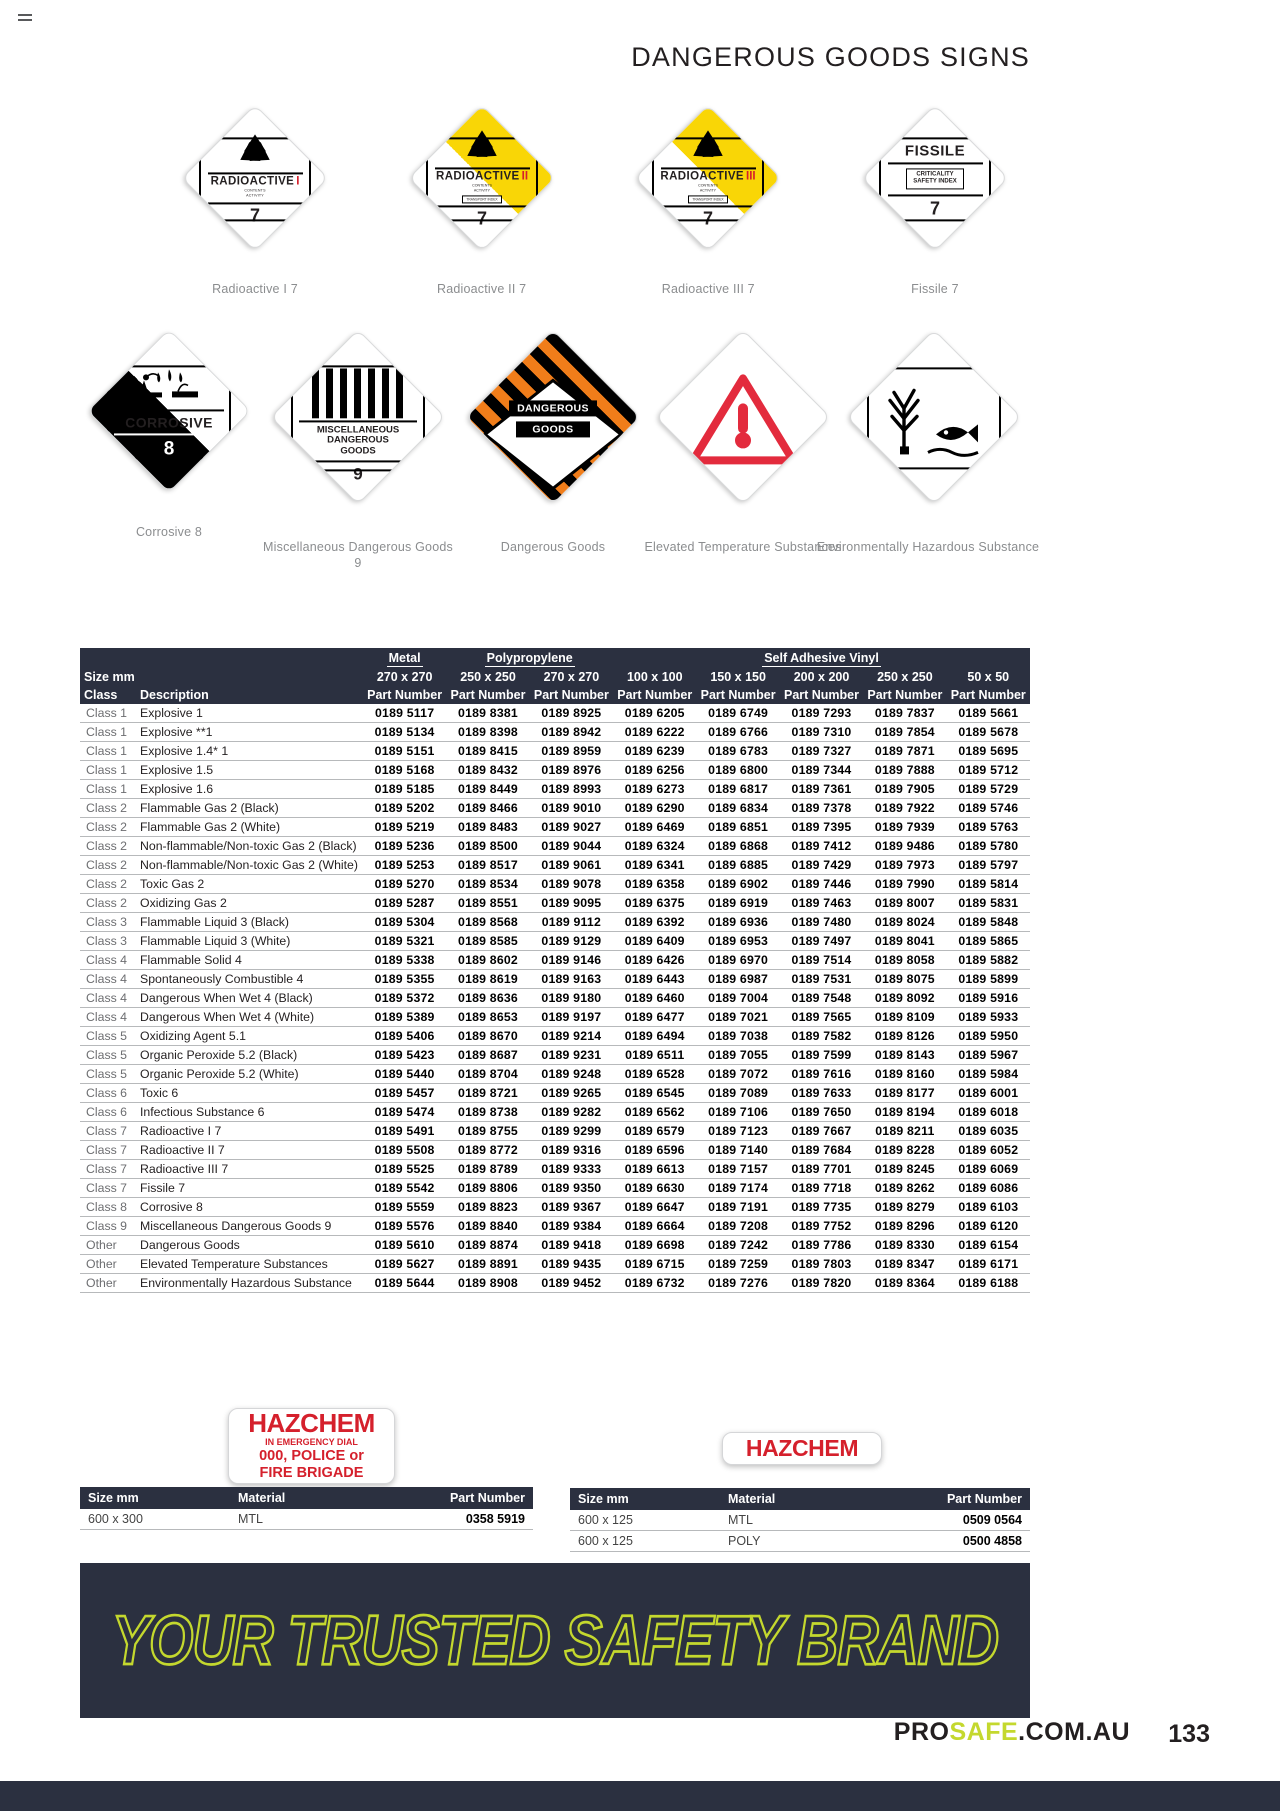 Image resolution: width=1280 pixels, height=1811 pixels. Describe the element at coordinates (905, 1264) in the screenshot. I see `row-part-number: 0189 8347` at that location.